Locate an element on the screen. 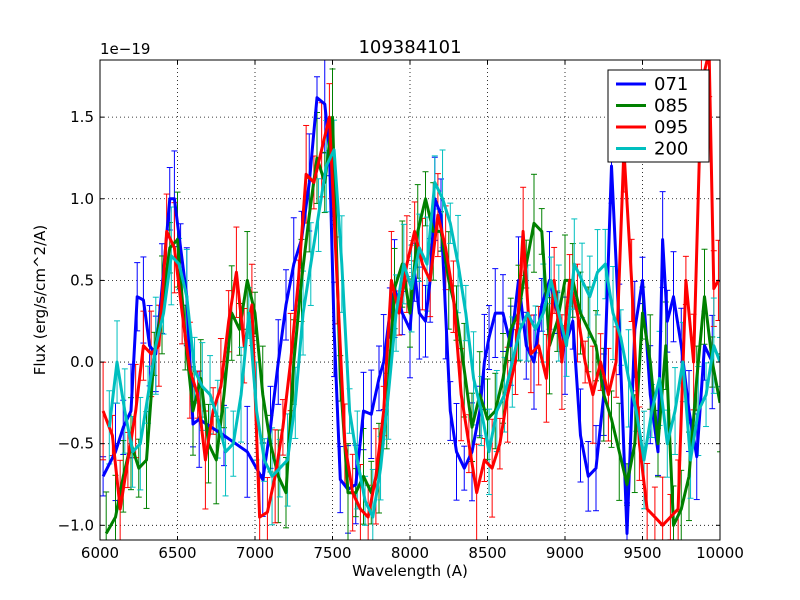  y-tick-label: 1.5 is located at coordinates (82, 117).